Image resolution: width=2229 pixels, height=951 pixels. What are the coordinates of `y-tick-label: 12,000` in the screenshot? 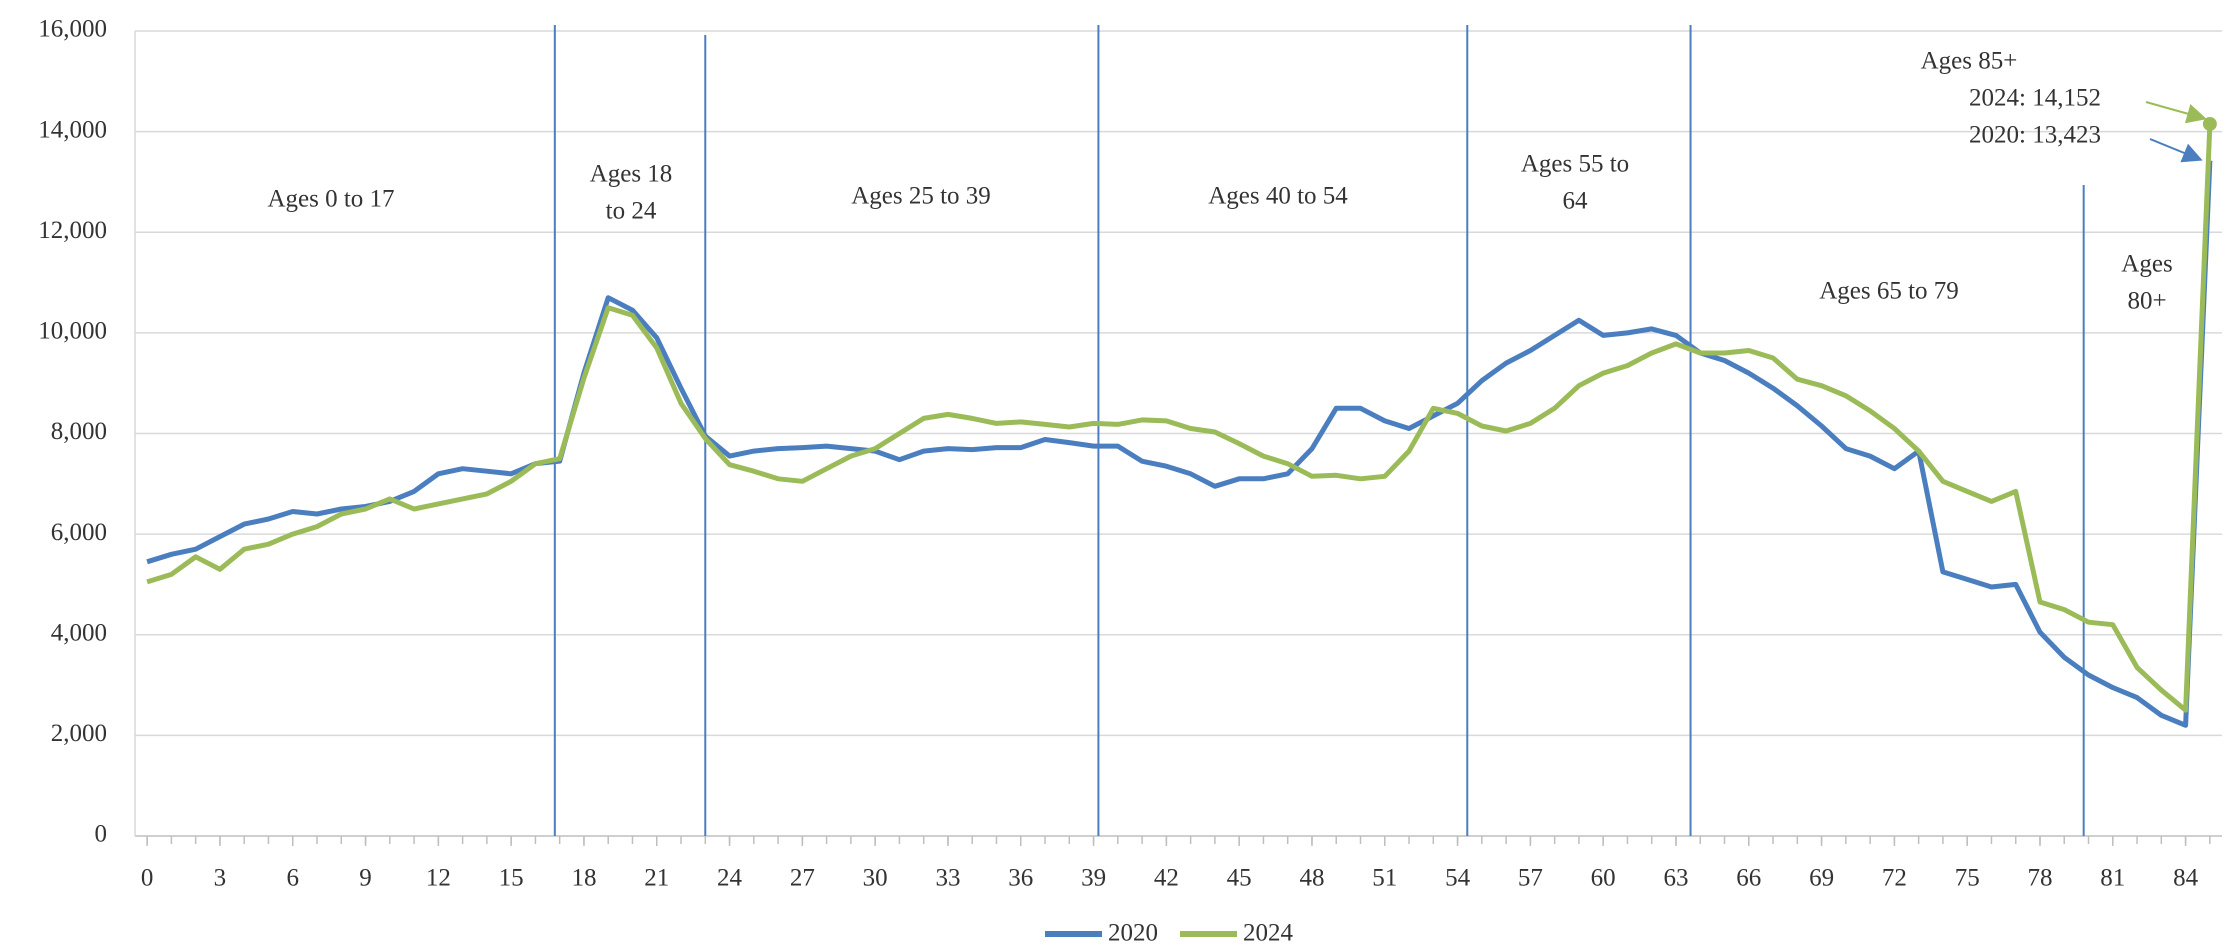 It's located at (72, 230).